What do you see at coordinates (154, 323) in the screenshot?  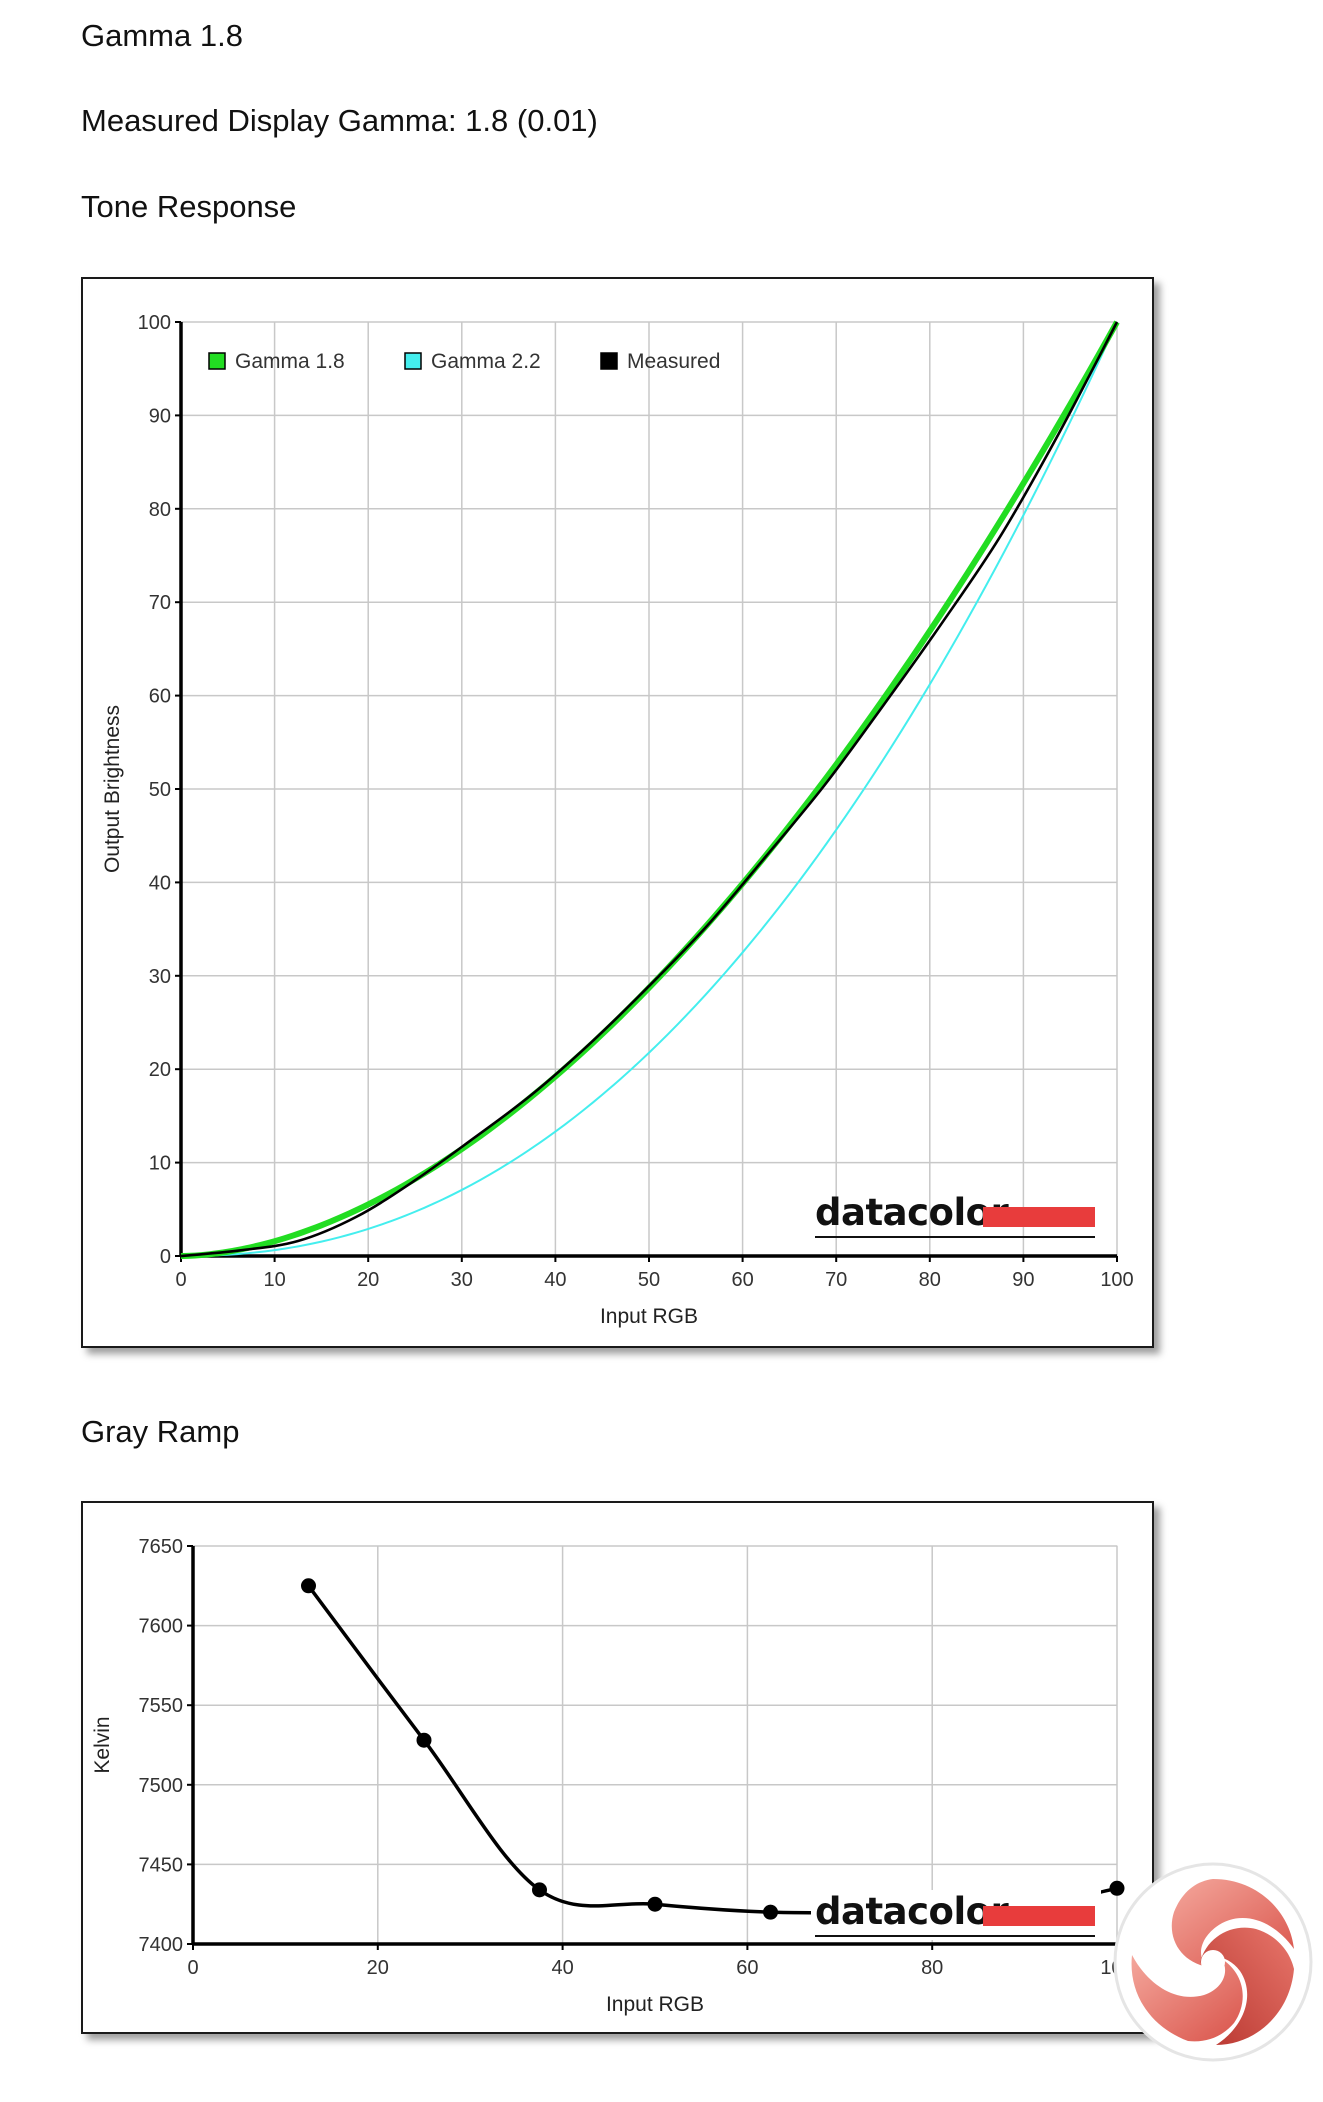 I see `y-tick-label: 100` at bounding box center [154, 323].